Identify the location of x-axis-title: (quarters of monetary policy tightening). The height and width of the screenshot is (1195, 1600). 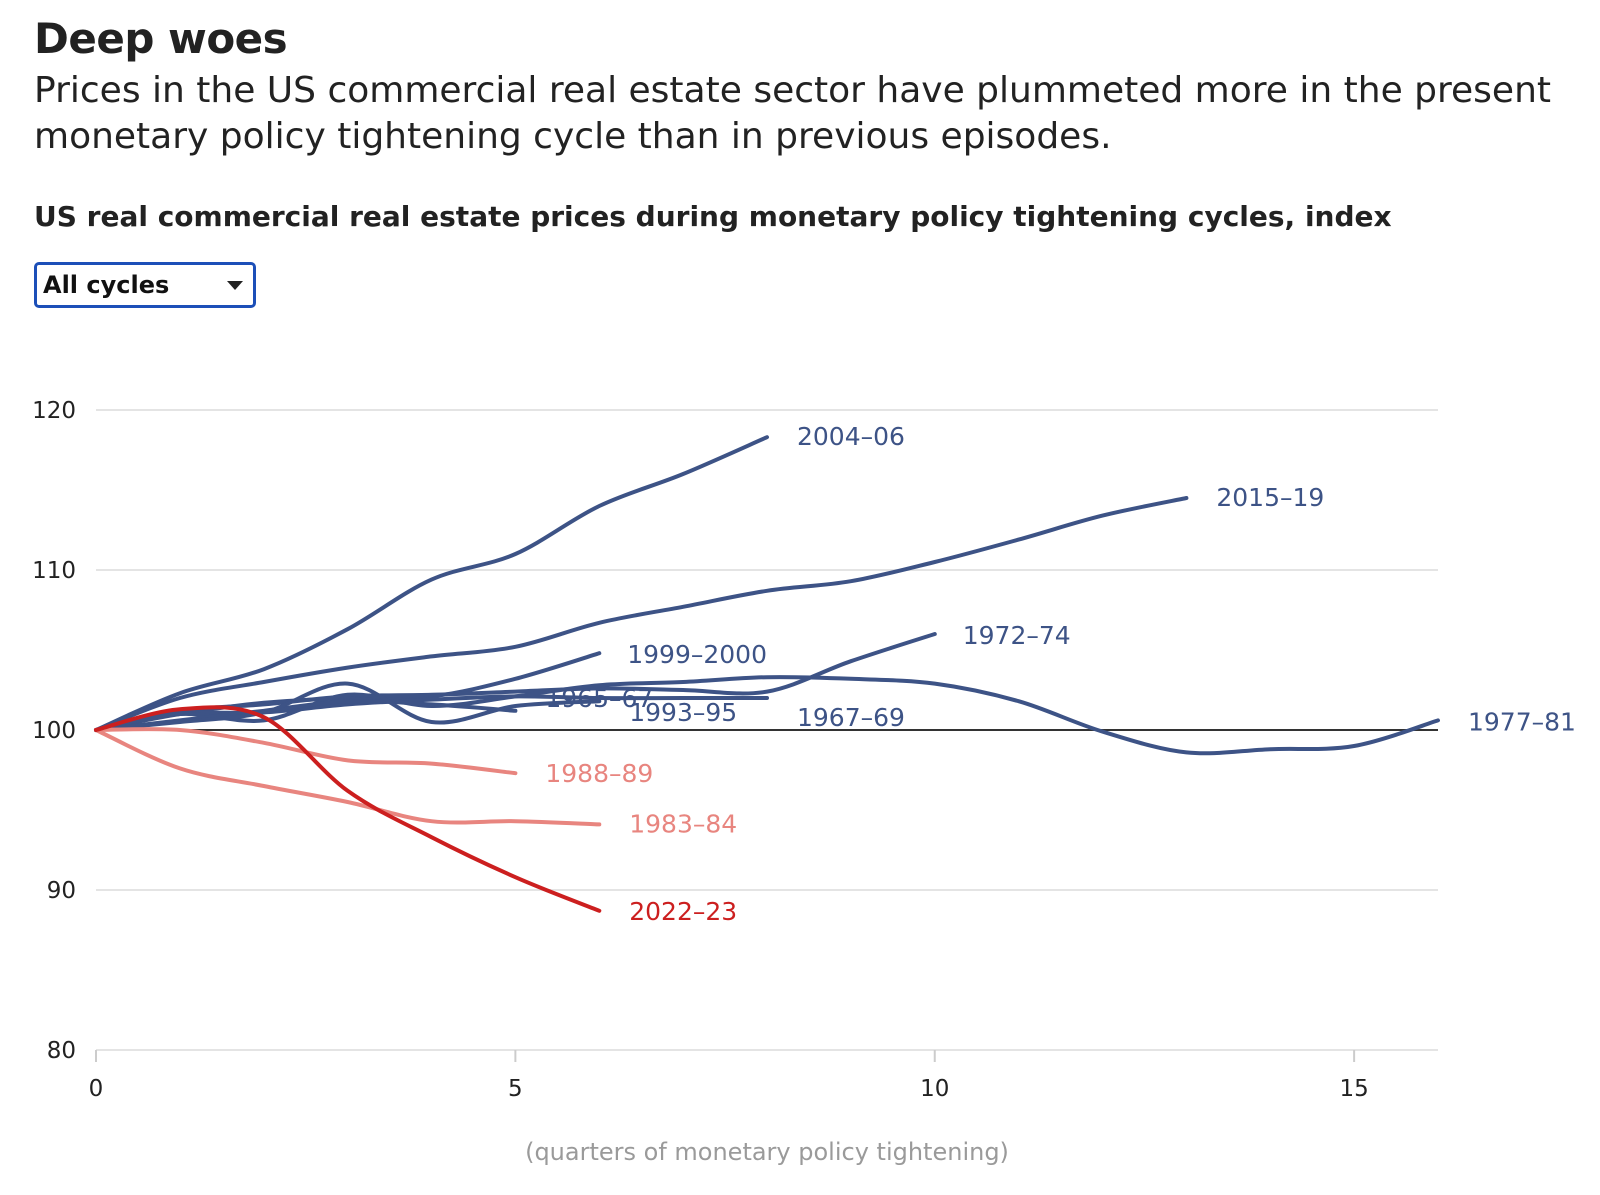
(767, 1152).